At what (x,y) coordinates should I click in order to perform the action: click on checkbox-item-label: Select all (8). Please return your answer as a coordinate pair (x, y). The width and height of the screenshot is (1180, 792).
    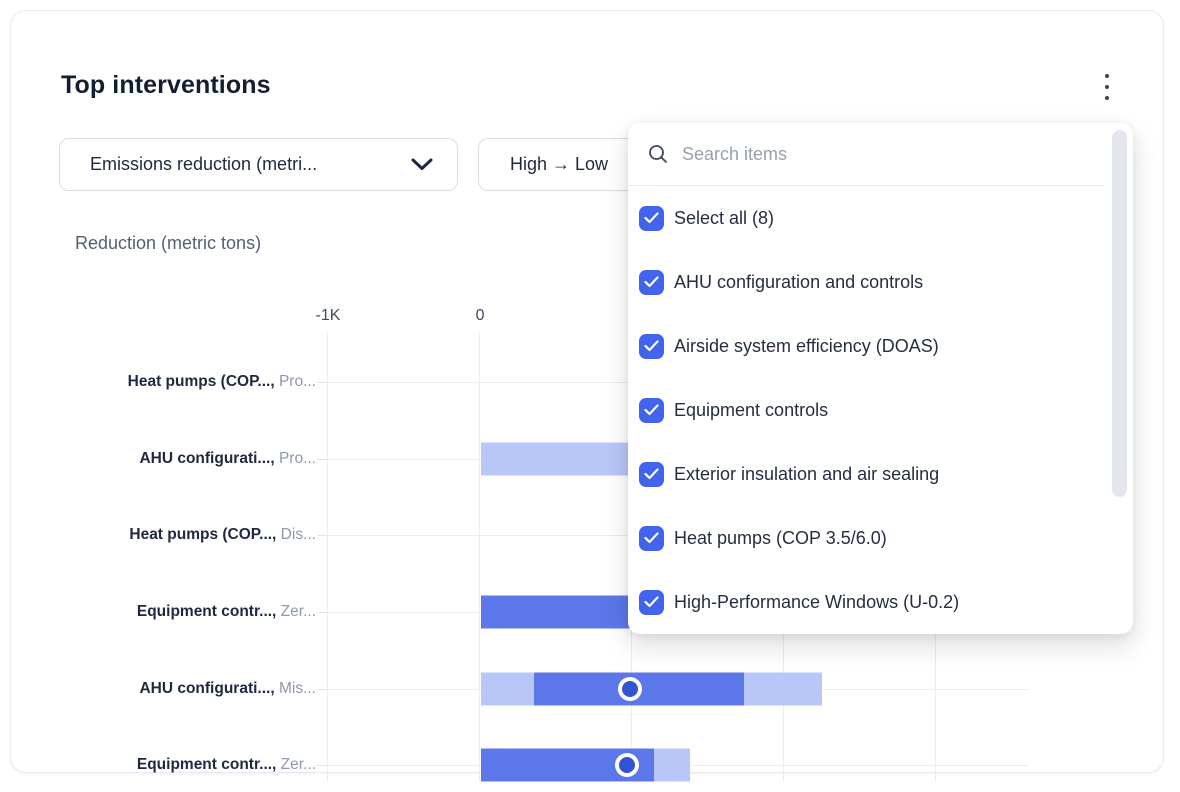
    Looking at the image, I should click on (724, 217).